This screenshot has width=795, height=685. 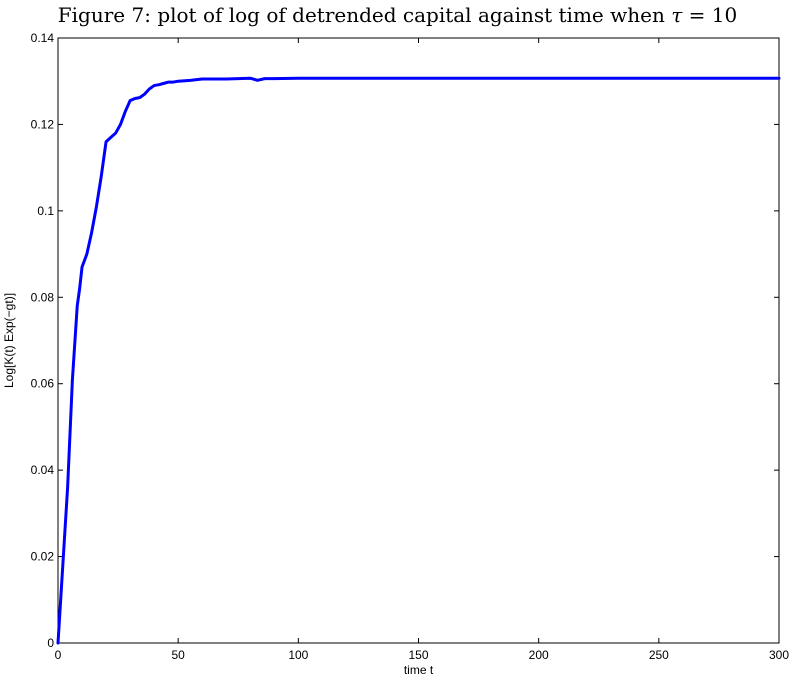 I want to click on x-tick-label: 250, so click(x=659, y=655).